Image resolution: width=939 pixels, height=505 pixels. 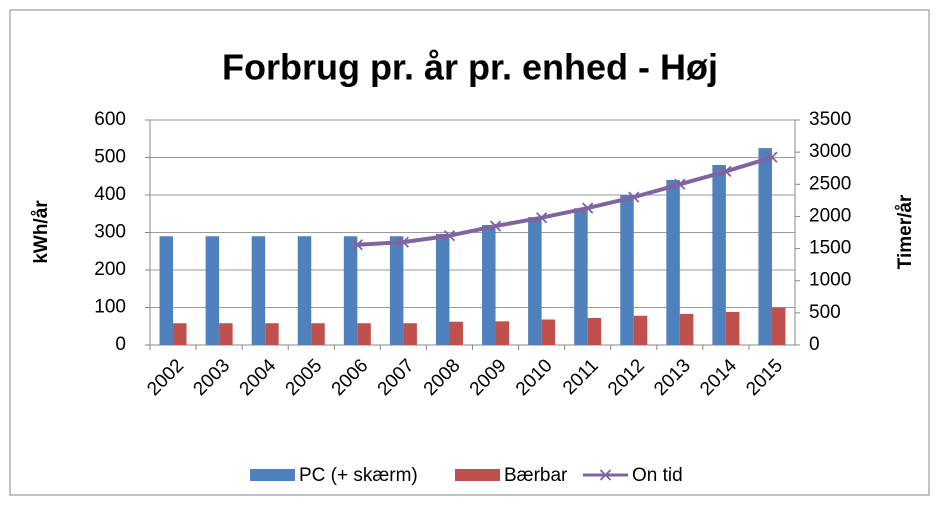 What do you see at coordinates (605, 475) in the screenshot?
I see `legend-marker` at bounding box center [605, 475].